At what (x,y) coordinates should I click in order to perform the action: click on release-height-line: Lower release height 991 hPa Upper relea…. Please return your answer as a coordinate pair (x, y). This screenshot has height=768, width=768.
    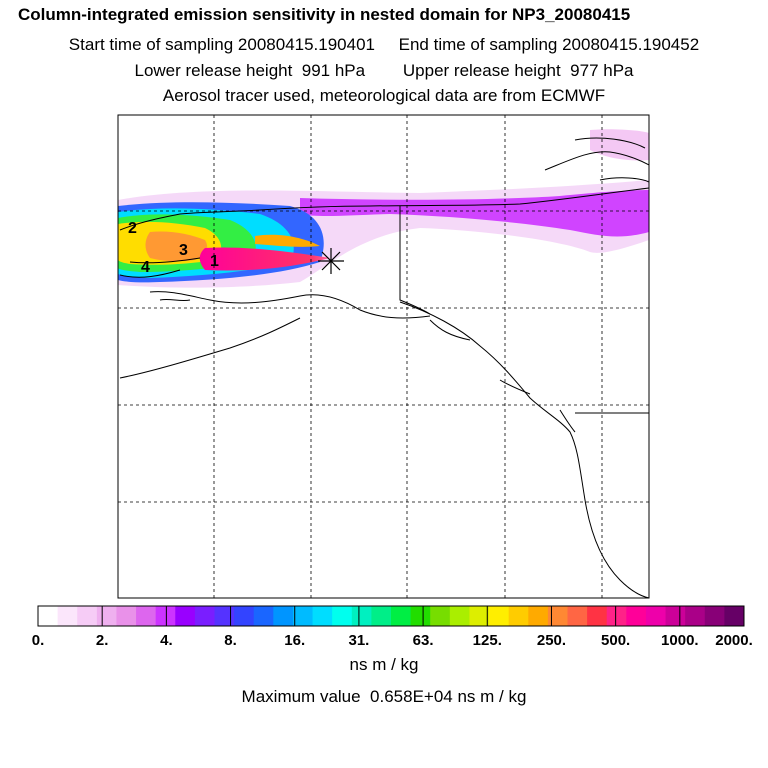
    Looking at the image, I should click on (384, 70).